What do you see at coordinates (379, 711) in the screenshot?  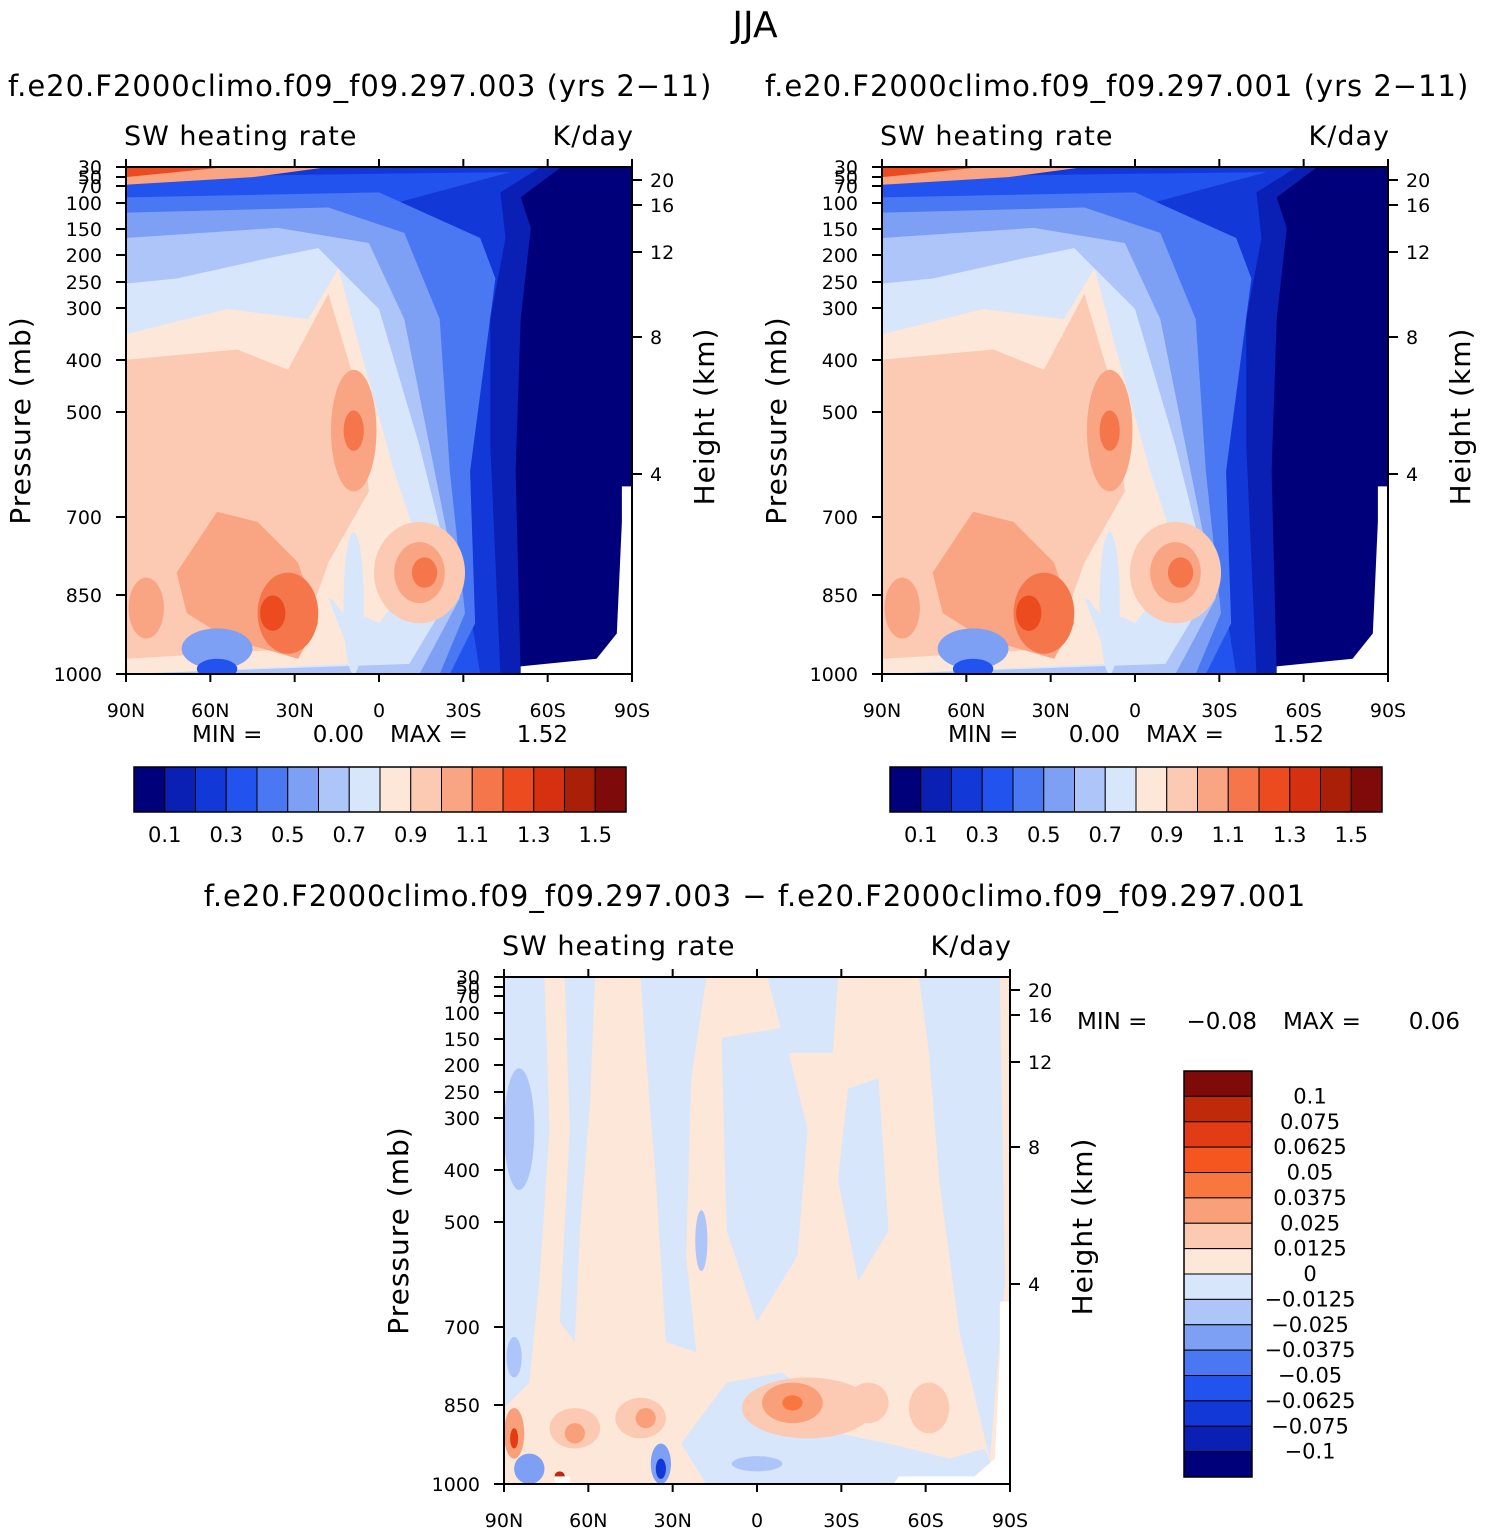 I see `x-tick-label: 0` at bounding box center [379, 711].